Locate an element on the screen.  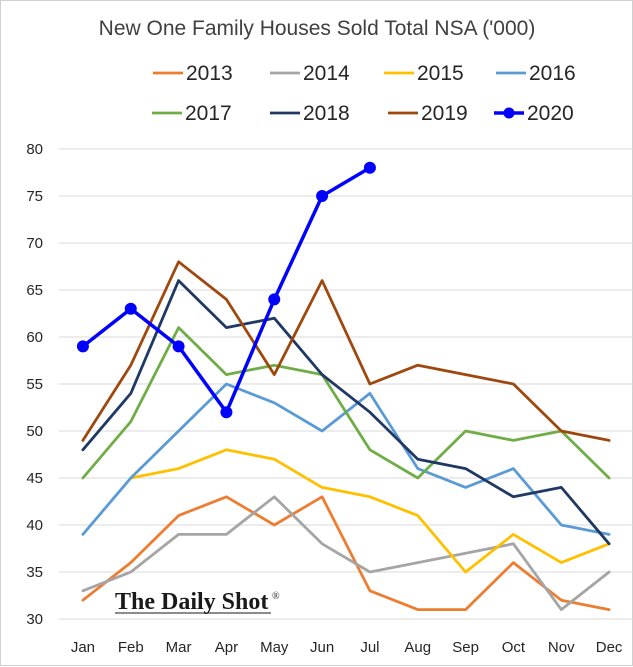
legend-item-2015: 2015 is located at coordinates (424, 73).